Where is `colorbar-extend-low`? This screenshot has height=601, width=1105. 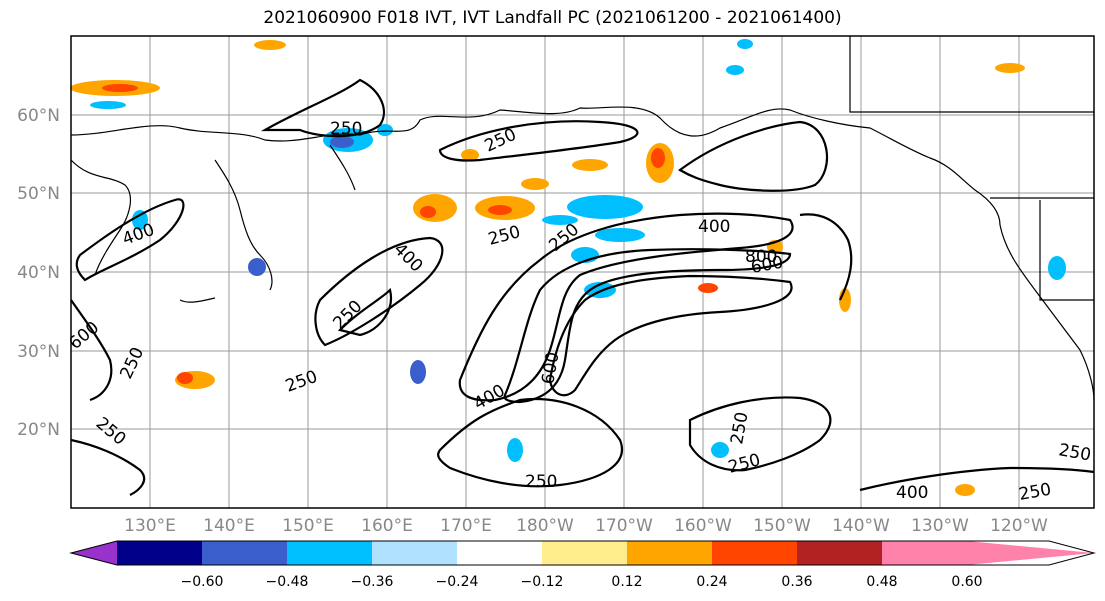
colorbar-extend-low is located at coordinates (94, 553).